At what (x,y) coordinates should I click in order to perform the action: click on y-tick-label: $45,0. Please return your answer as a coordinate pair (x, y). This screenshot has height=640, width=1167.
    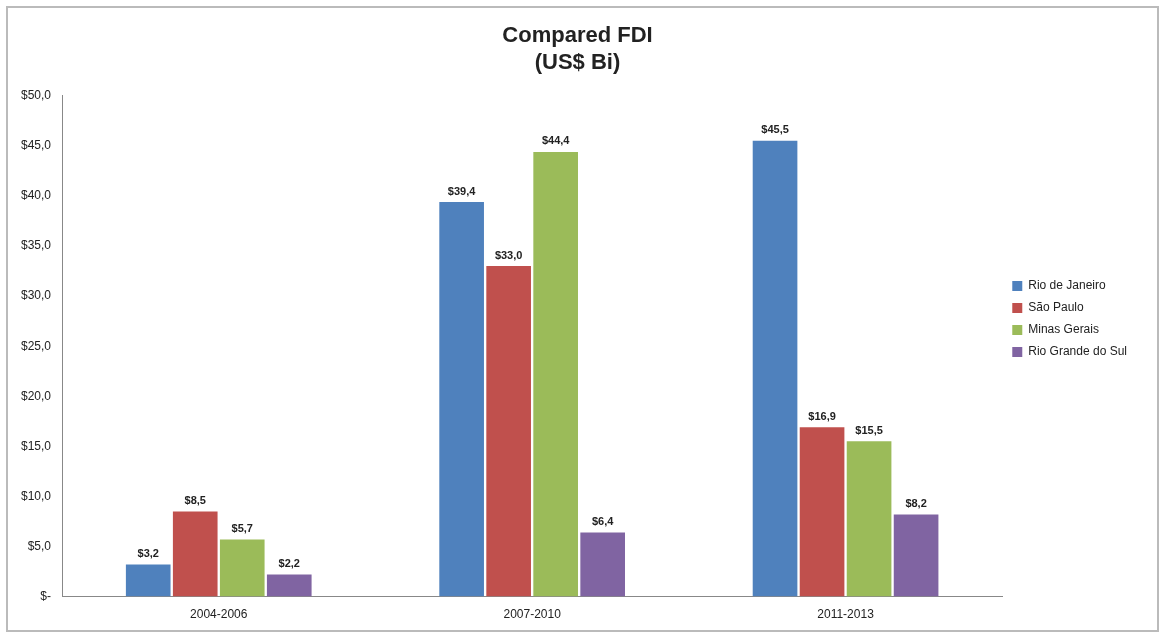
    Looking at the image, I should click on (36, 145).